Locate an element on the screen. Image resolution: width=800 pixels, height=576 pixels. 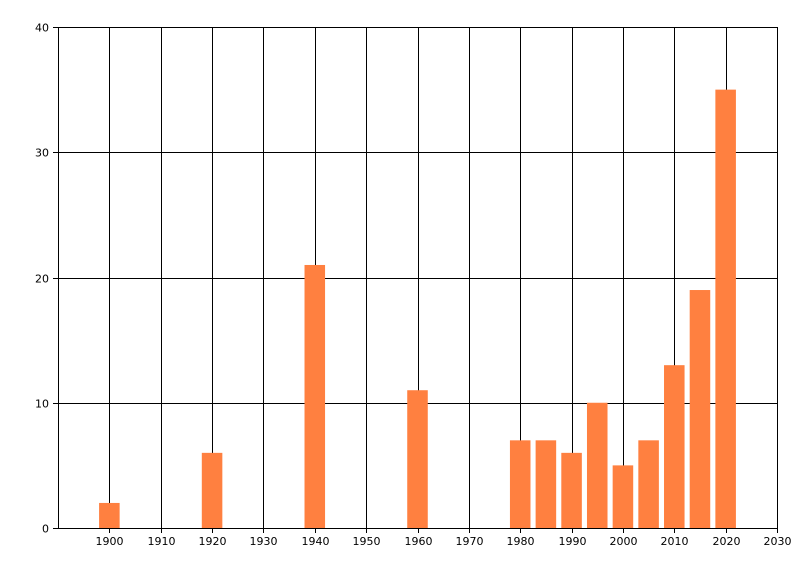
bar-1940 is located at coordinates (315, 396).